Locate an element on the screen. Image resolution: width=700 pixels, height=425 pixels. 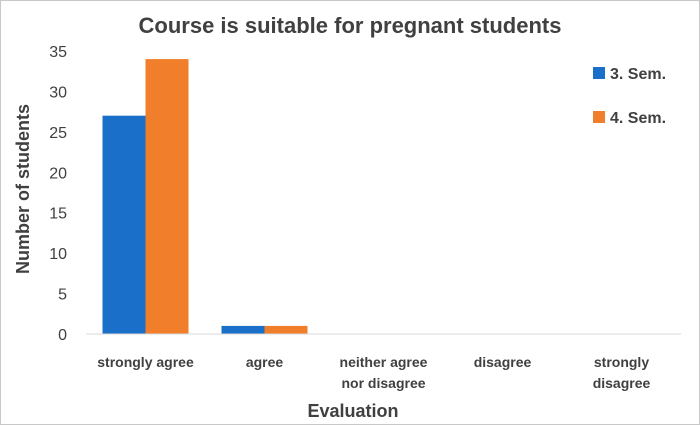
y-tick-label: 5 is located at coordinates (62, 295).